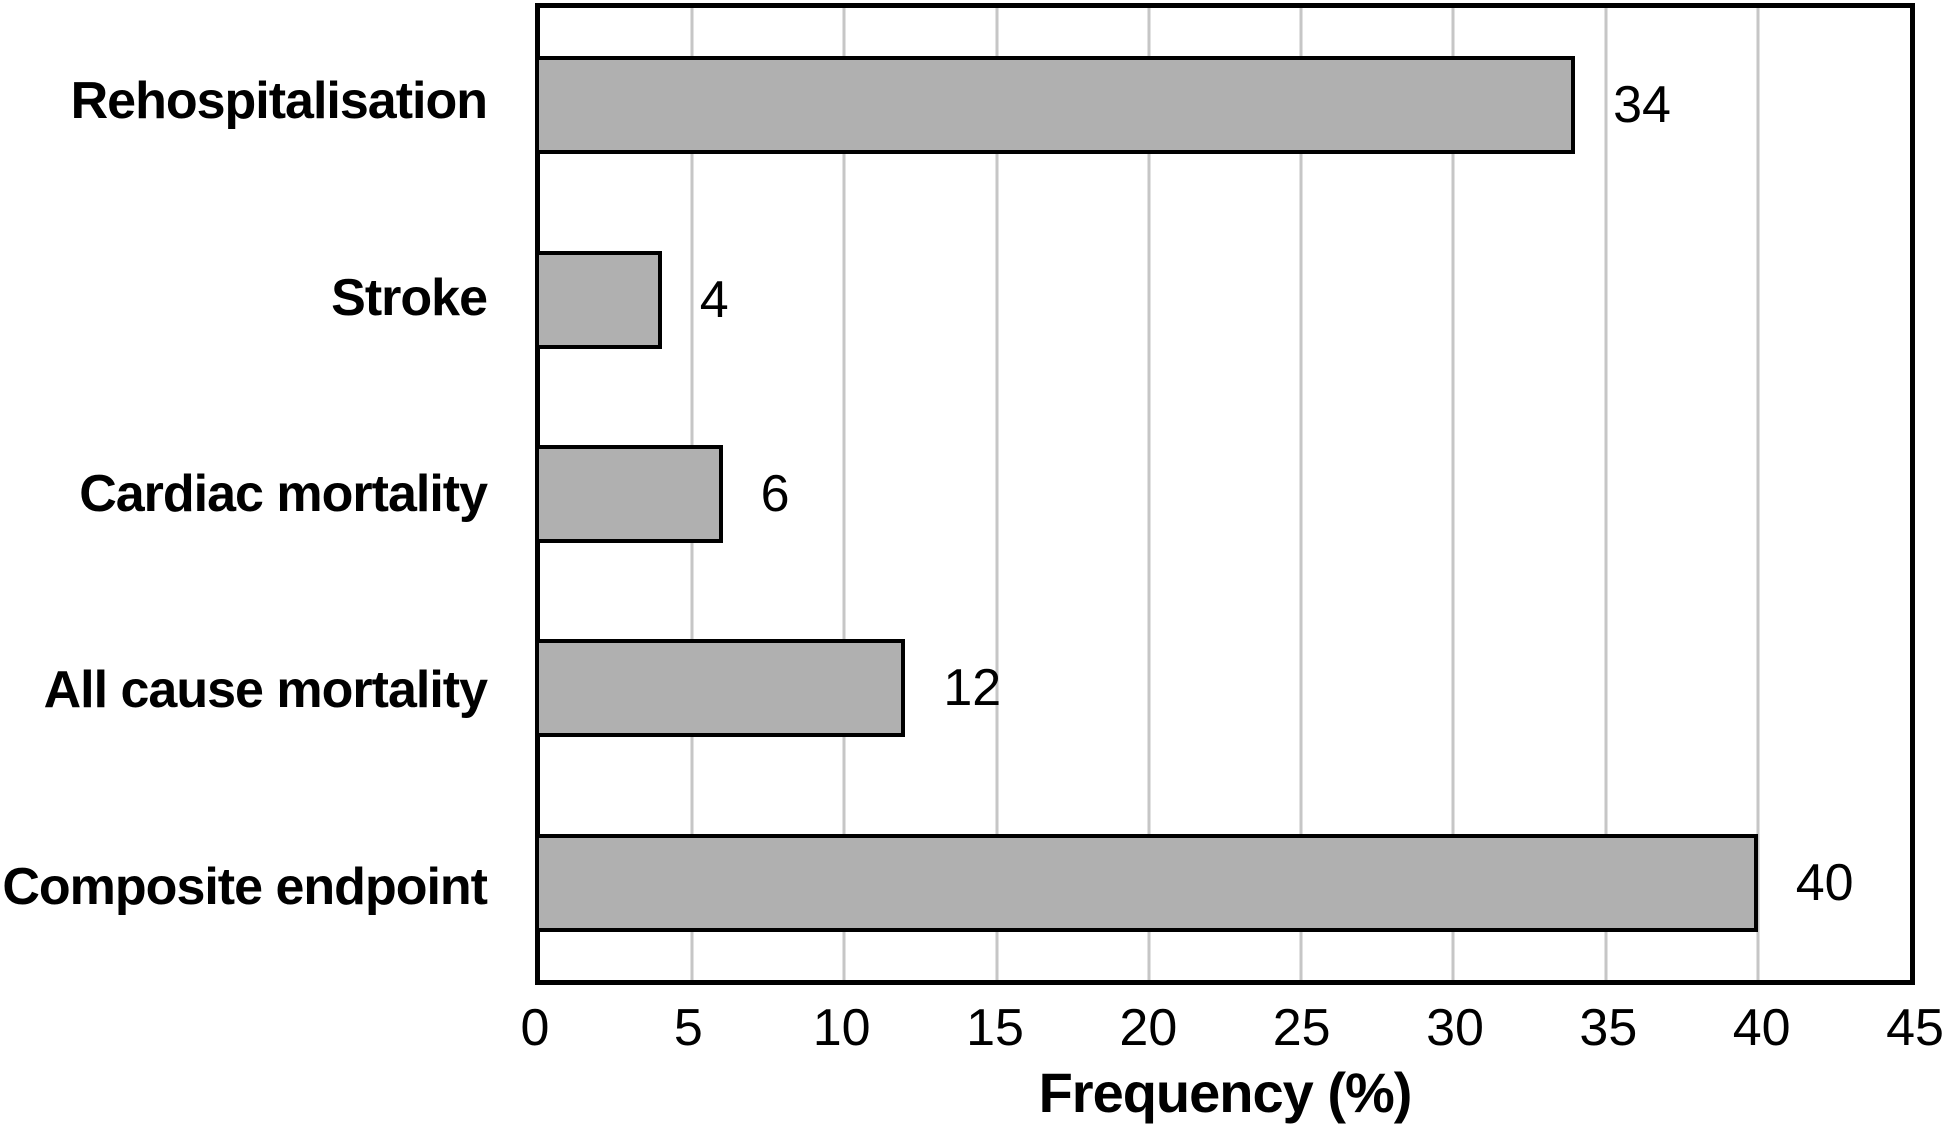 The image size is (1948, 1135). Describe the element at coordinates (1642, 105) in the screenshot. I see `bar-value-label: 34` at that location.